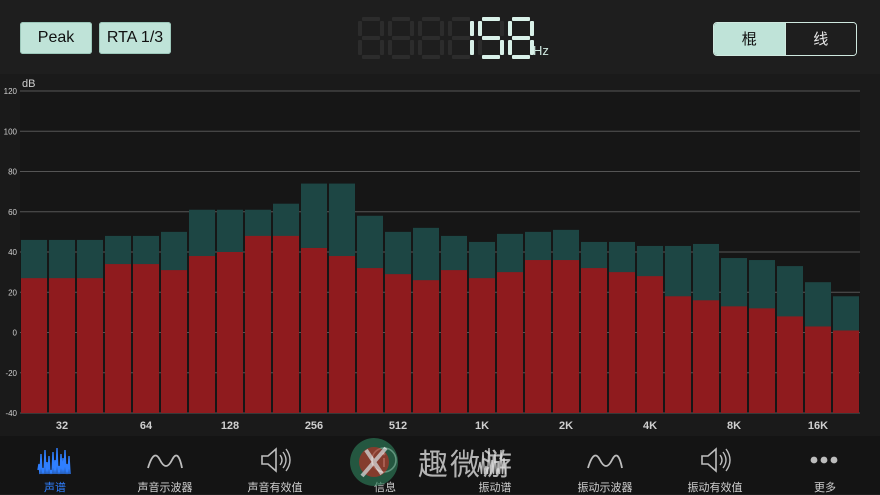 The image size is (880, 495). Describe the element at coordinates (734, 426) in the screenshot. I see `x-tick-label: 8K` at that location.